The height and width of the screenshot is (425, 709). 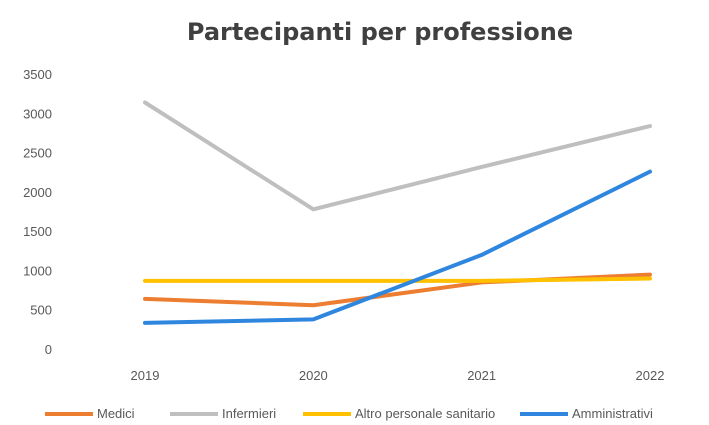 I want to click on legend-item: Infermieri, so click(x=223, y=413).